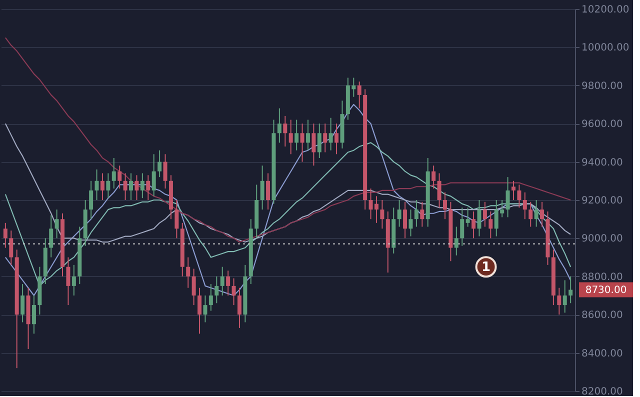 The width and height of the screenshot is (640, 397). I want to click on text: 8730.00, so click(606, 290).